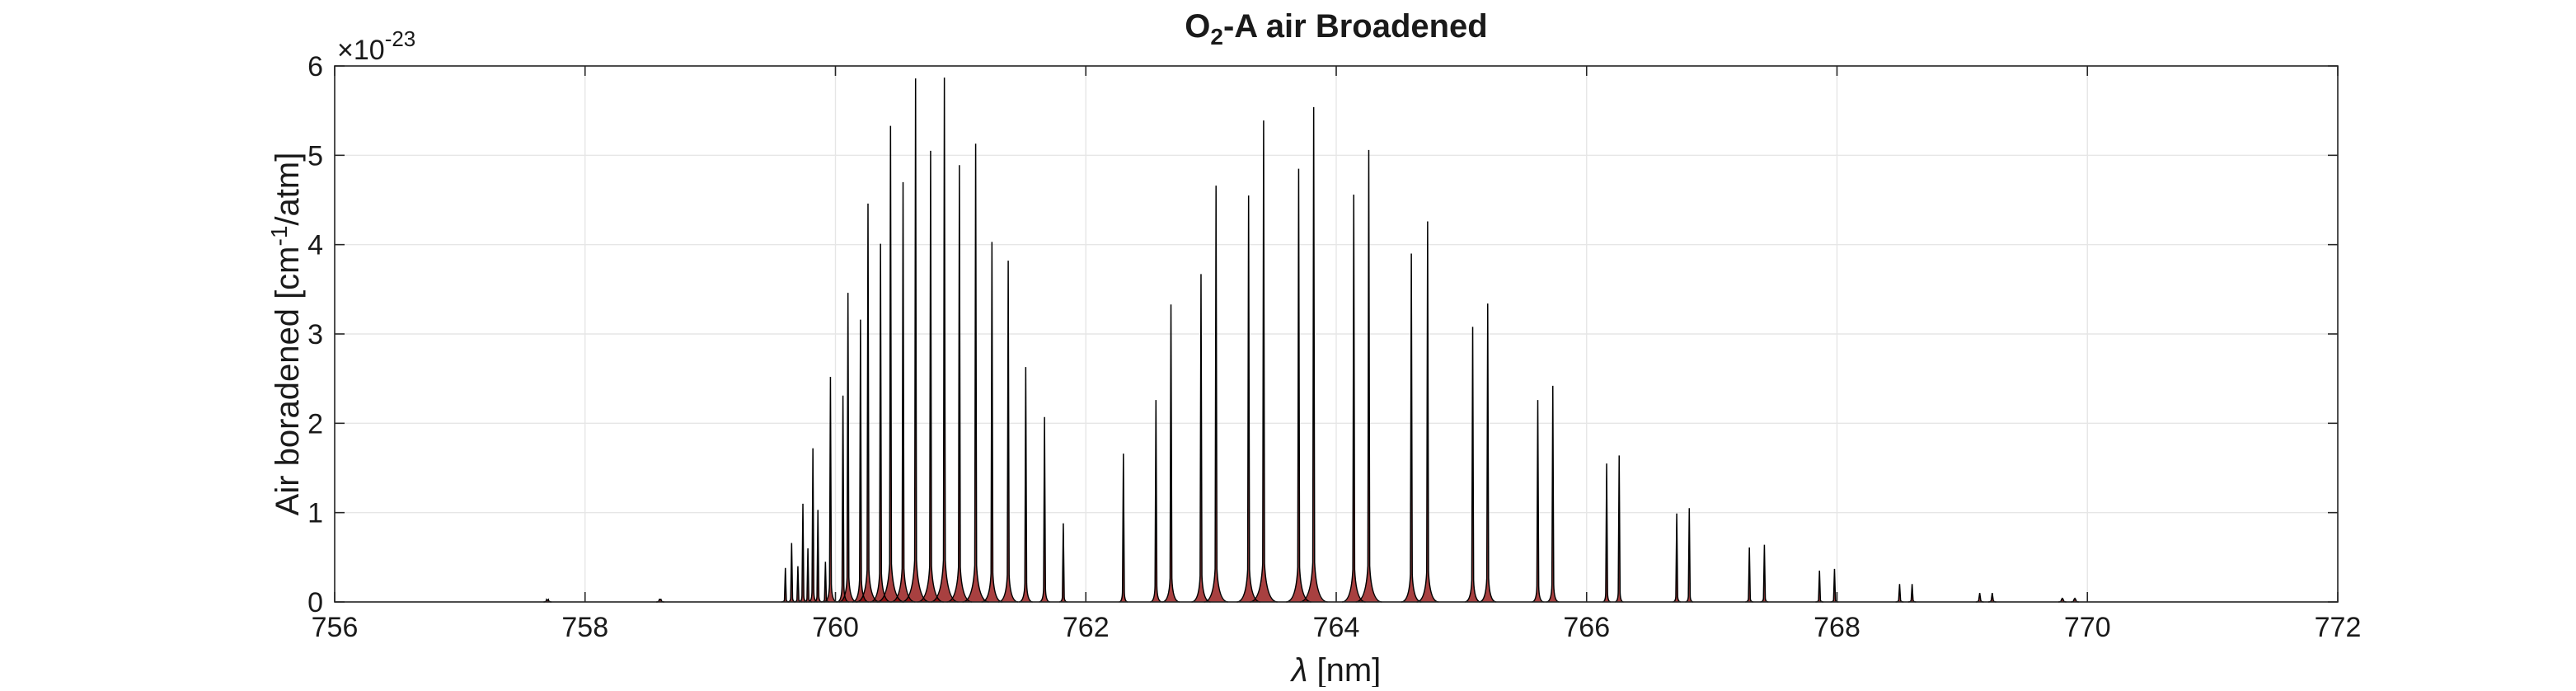 The height and width of the screenshot is (691, 2576). I want to click on y-tick-label: 6, so click(315, 66).